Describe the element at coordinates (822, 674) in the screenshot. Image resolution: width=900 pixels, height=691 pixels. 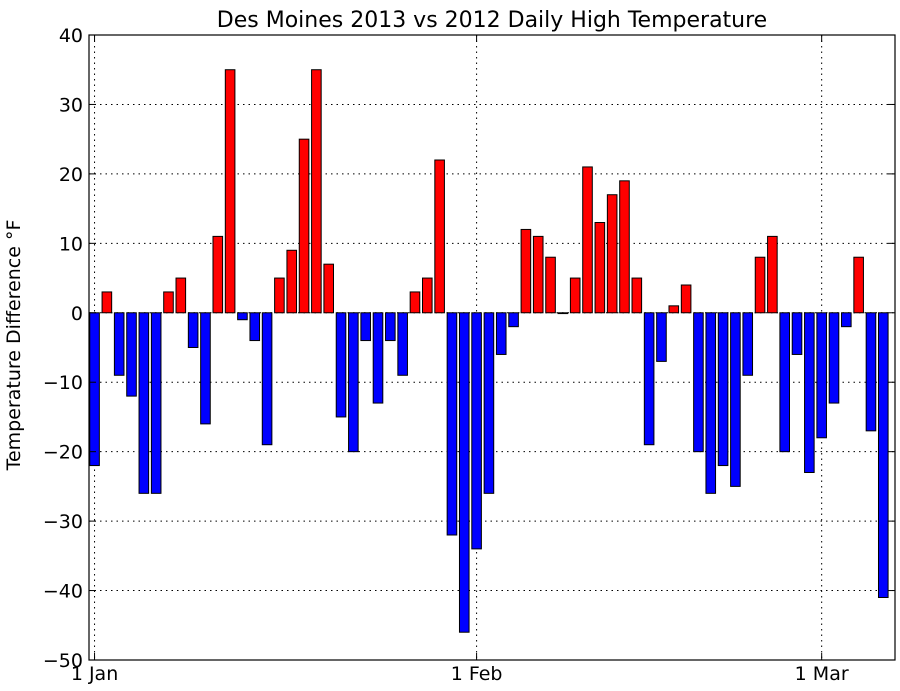
I see `x-tick-label: 1 Mar` at that location.